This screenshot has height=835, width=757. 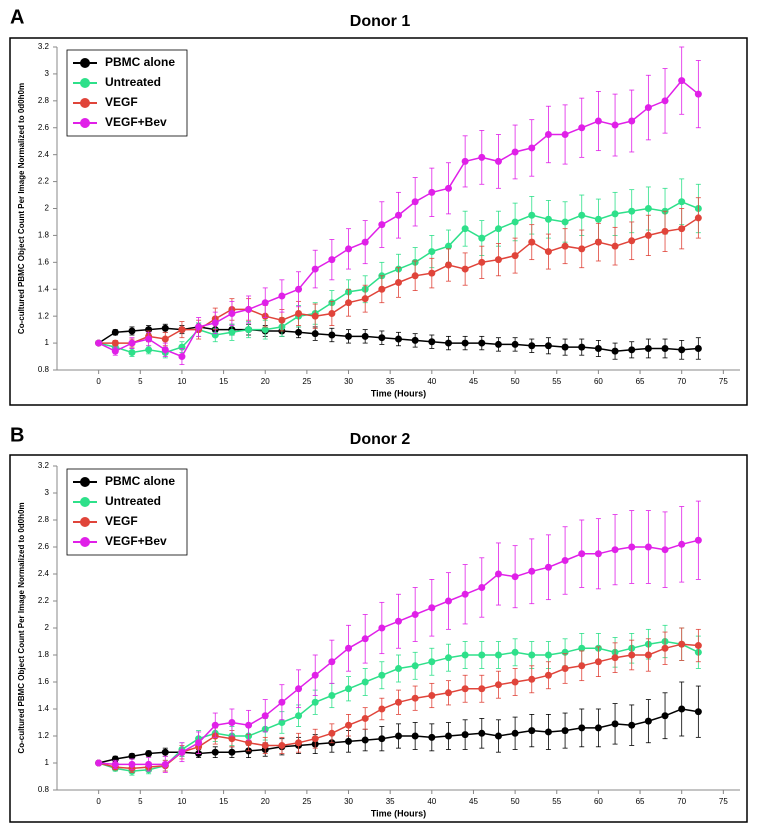 I want to click on y-tick-label: 0.8, so click(x=44, y=789).